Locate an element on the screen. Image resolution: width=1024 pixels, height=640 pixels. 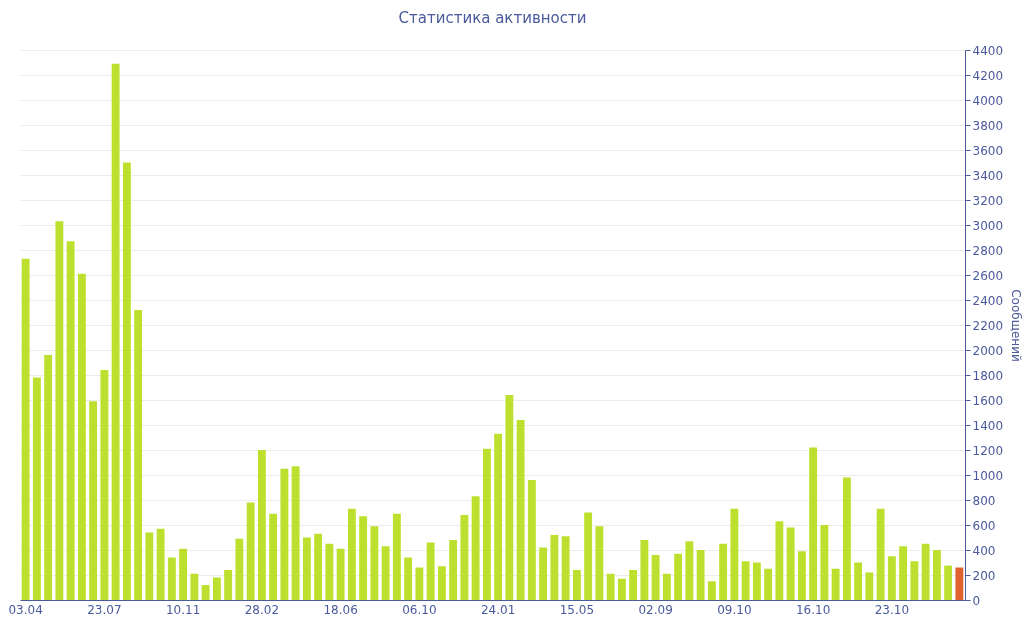
x-tick-label: 15.05 is located at coordinates (577, 609).